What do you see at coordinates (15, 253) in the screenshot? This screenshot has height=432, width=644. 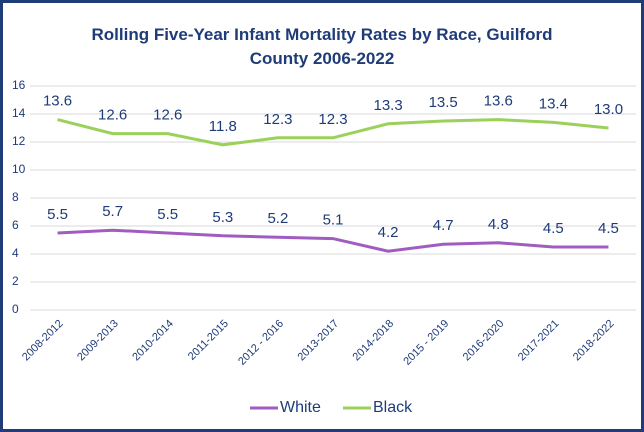 I see `y-tick-label: 4` at bounding box center [15, 253].